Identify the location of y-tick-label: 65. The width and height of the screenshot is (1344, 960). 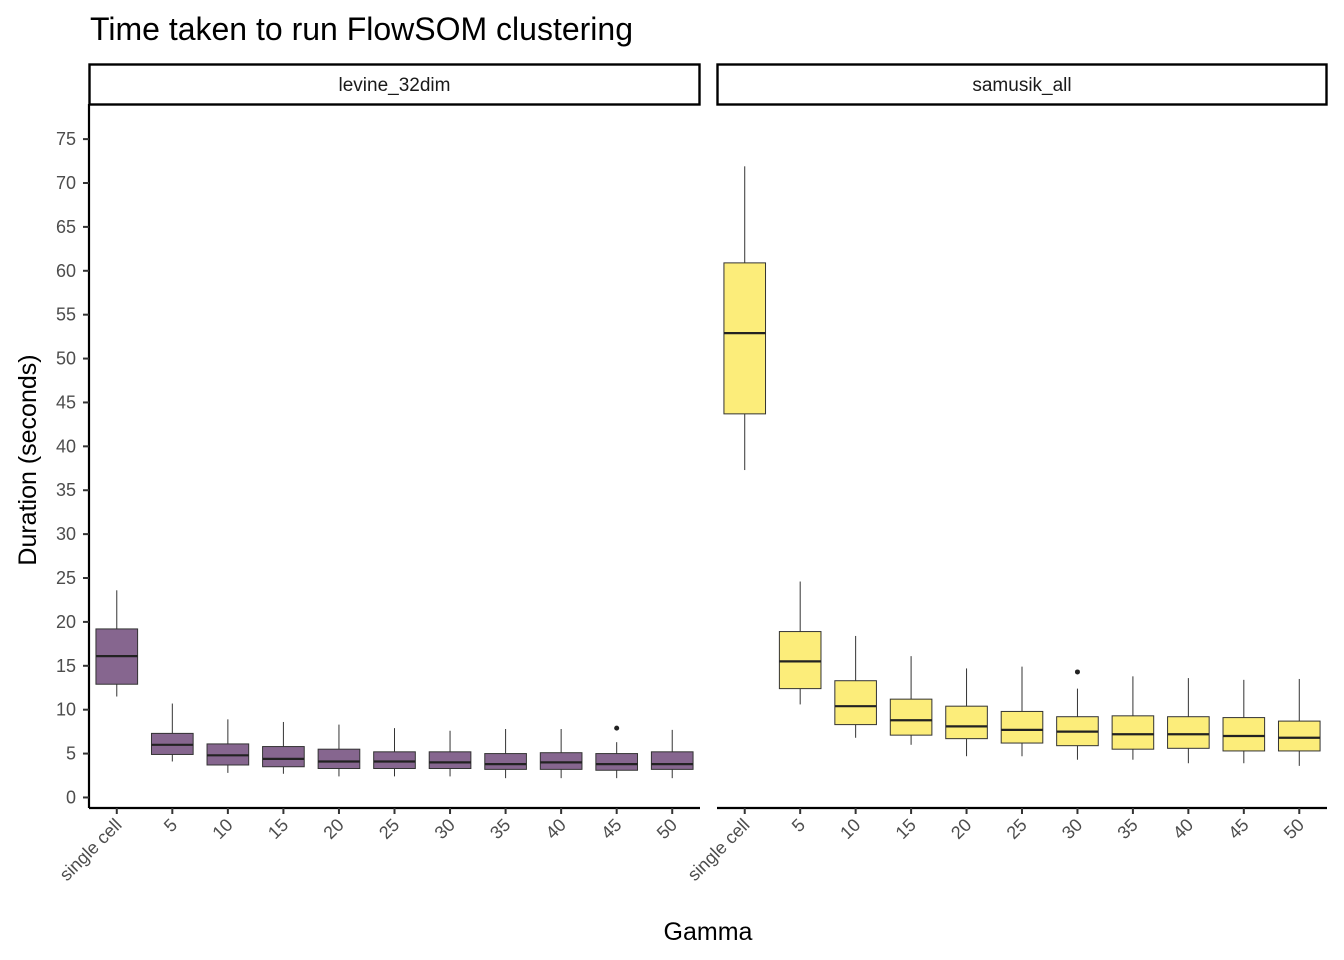
(66, 227).